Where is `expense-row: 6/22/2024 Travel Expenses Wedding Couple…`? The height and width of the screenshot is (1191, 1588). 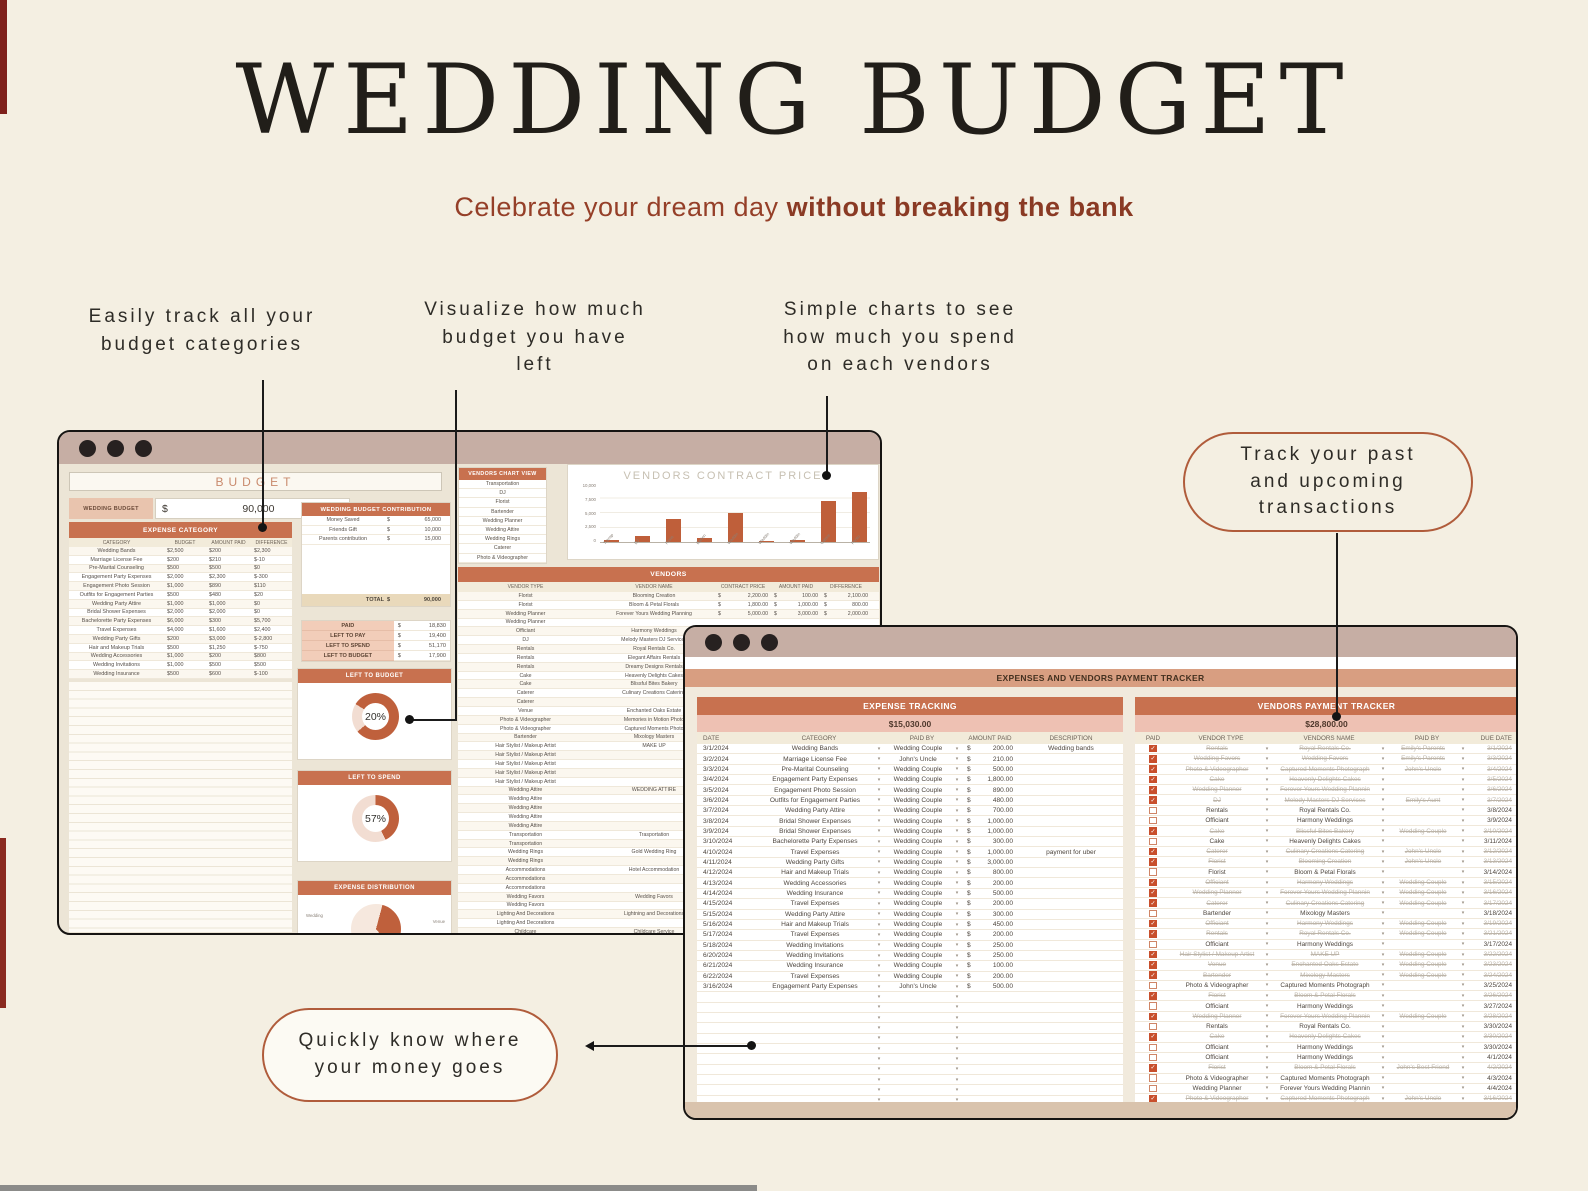 expense-row: 6/22/2024 Travel Expenses Wedding Couple… is located at coordinates (910, 976).